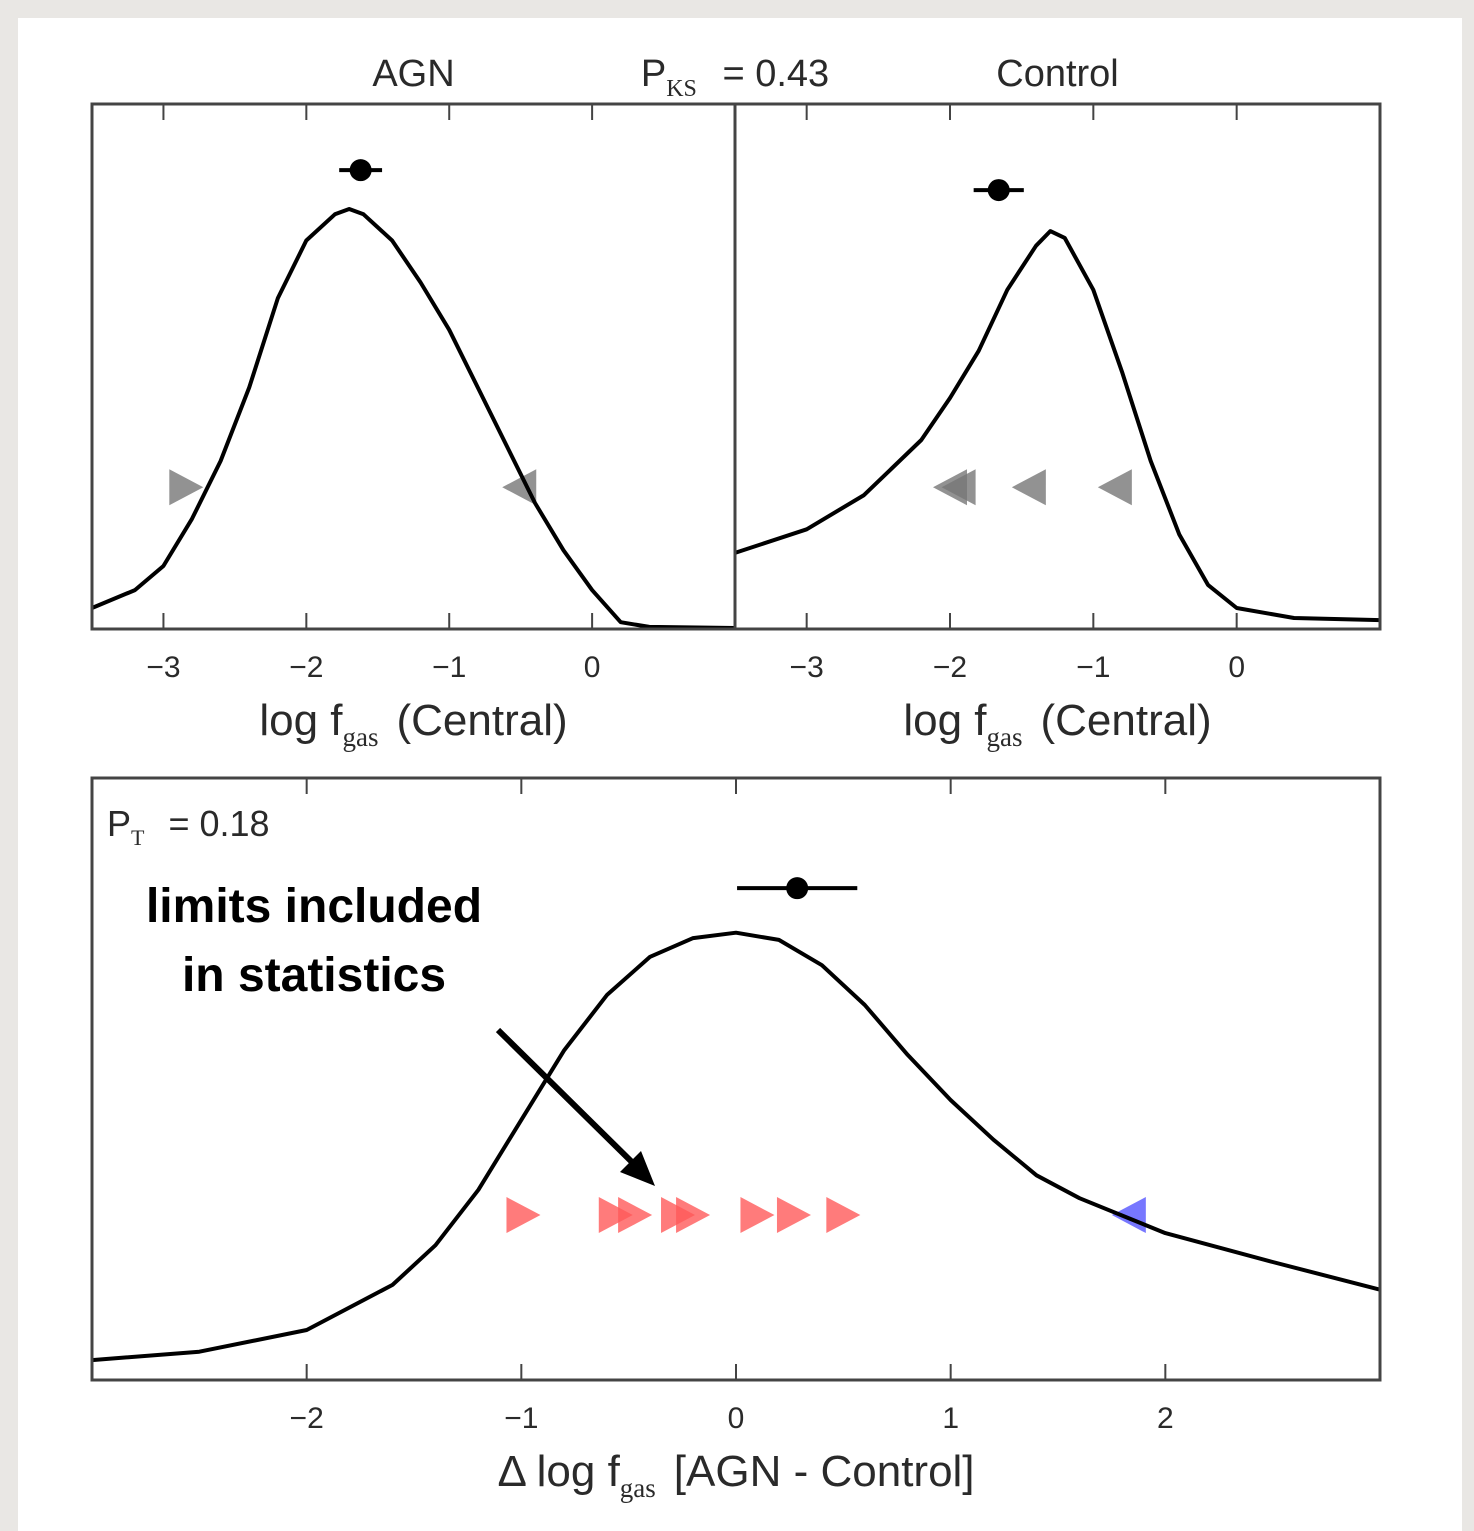 The height and width of the screenshot is (1531, 1474). I want to click on text-part: Δ log f, so click(558, 1471).